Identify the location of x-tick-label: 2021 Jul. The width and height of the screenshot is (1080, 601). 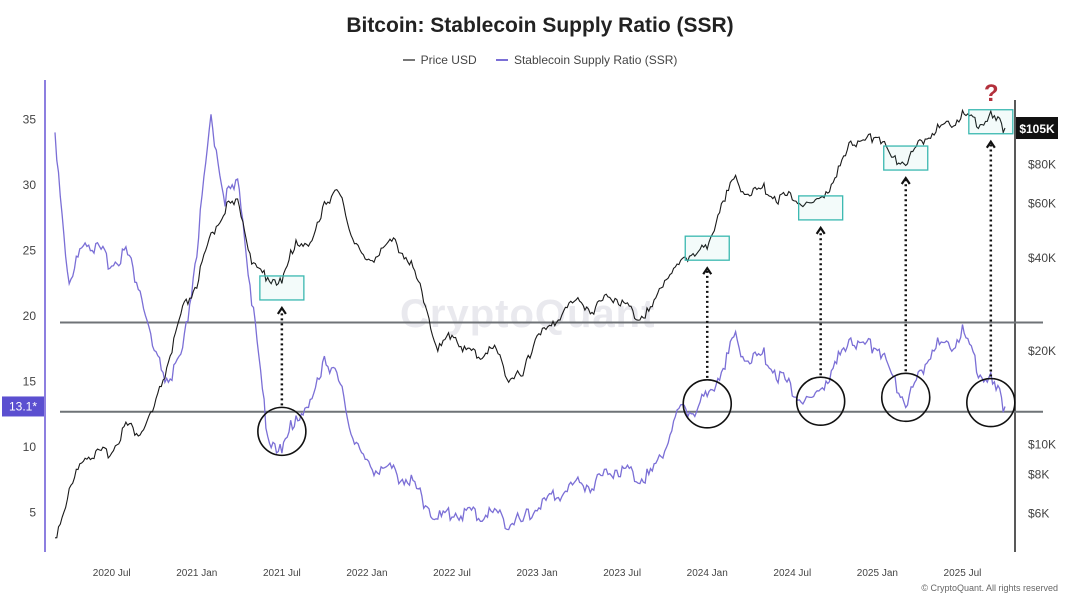
(282, 573).